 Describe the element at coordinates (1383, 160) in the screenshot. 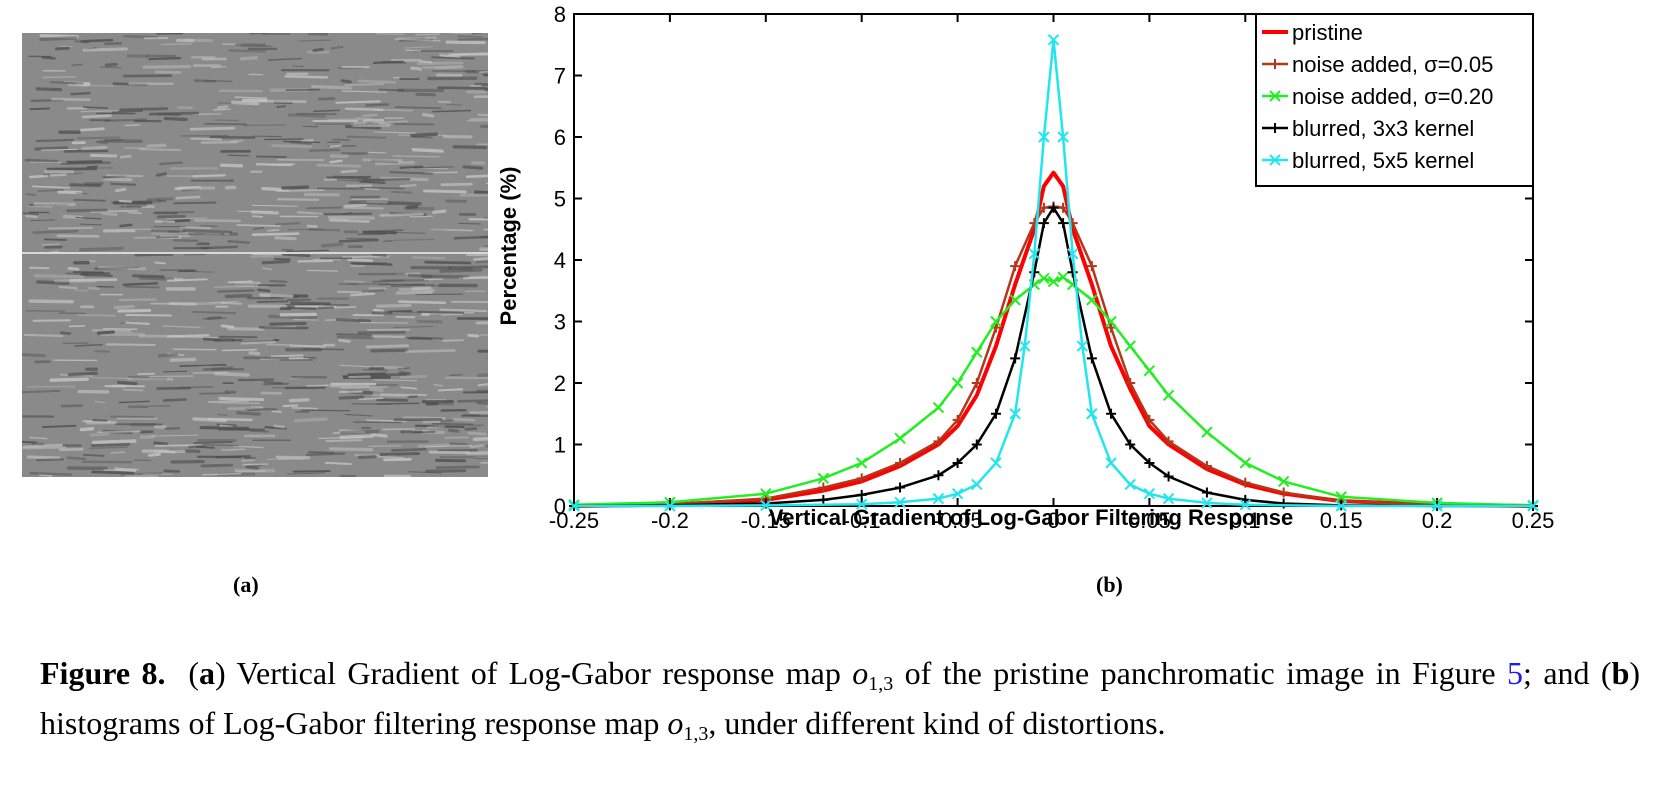

I see `legend-label: blurred, 5x5 kernel` at that location.